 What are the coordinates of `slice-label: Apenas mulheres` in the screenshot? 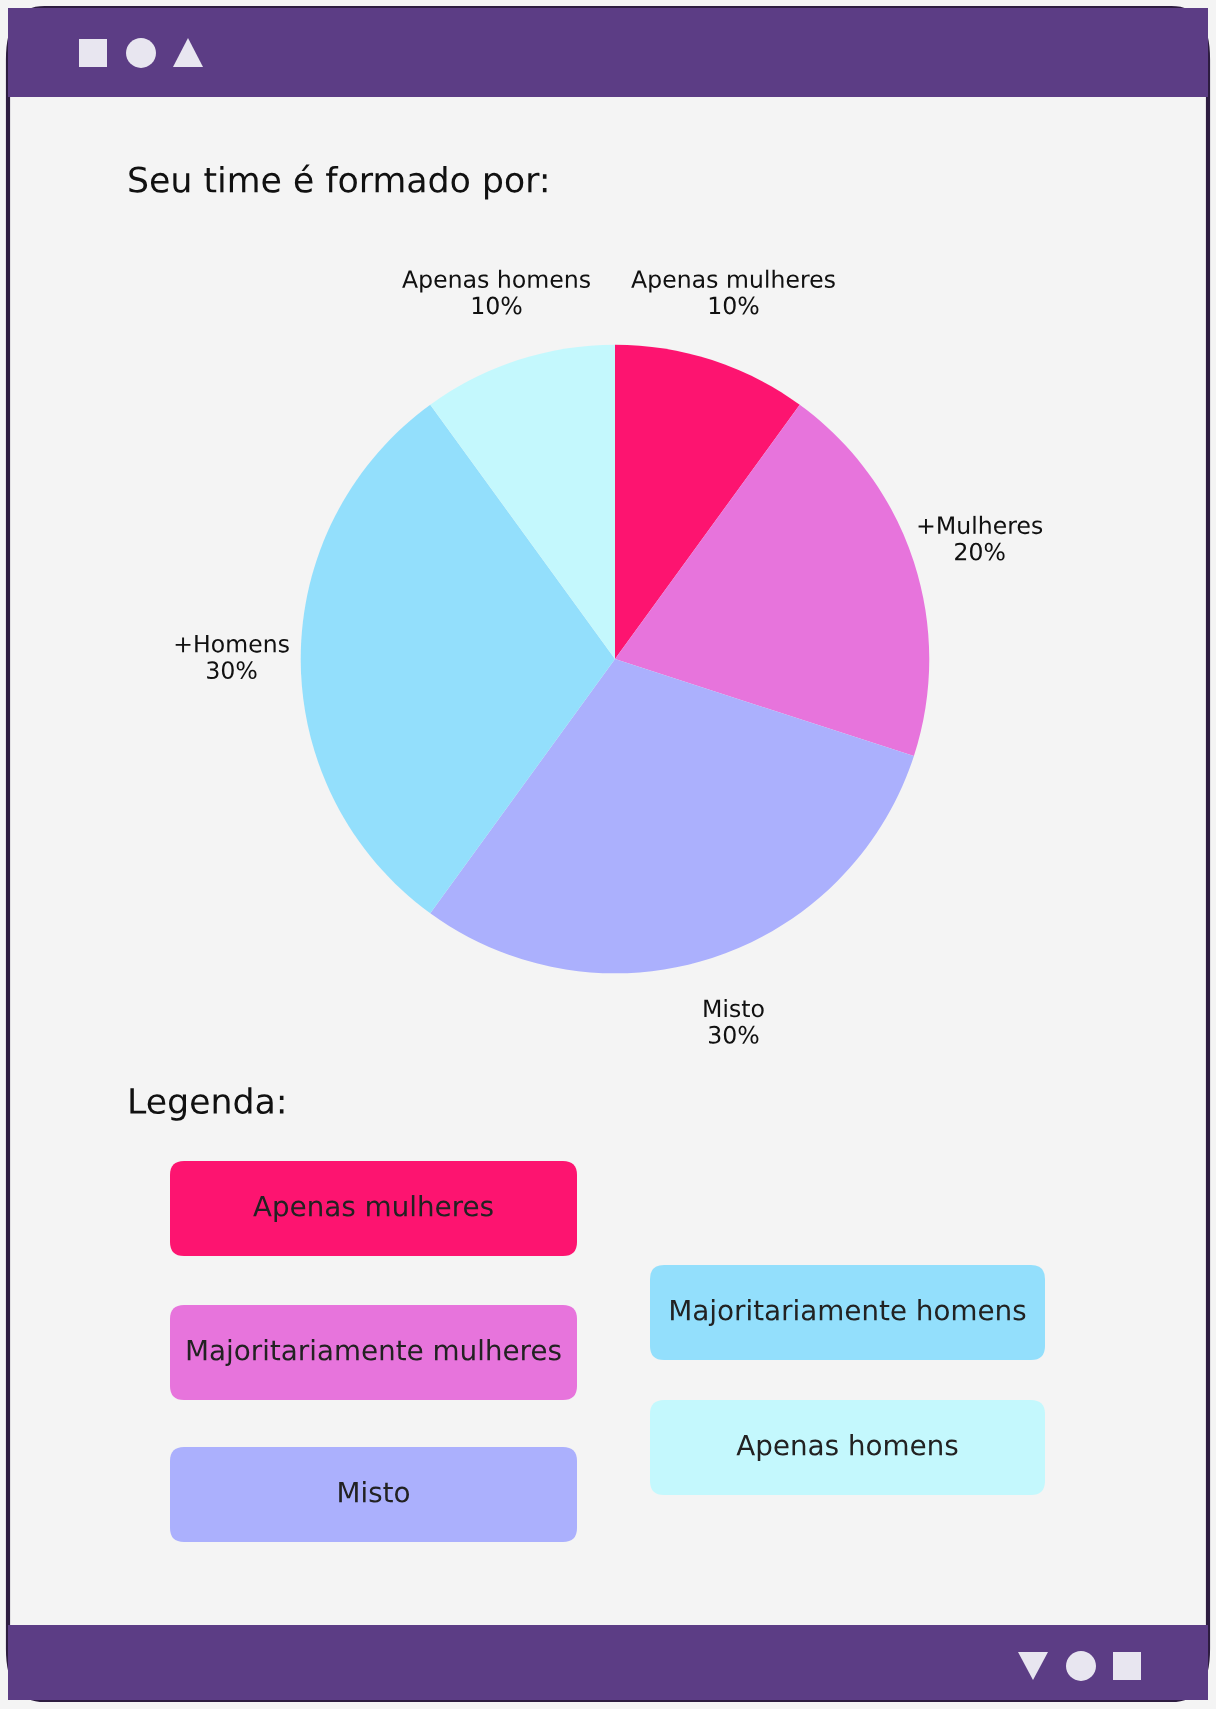 It's located at (733, 281).